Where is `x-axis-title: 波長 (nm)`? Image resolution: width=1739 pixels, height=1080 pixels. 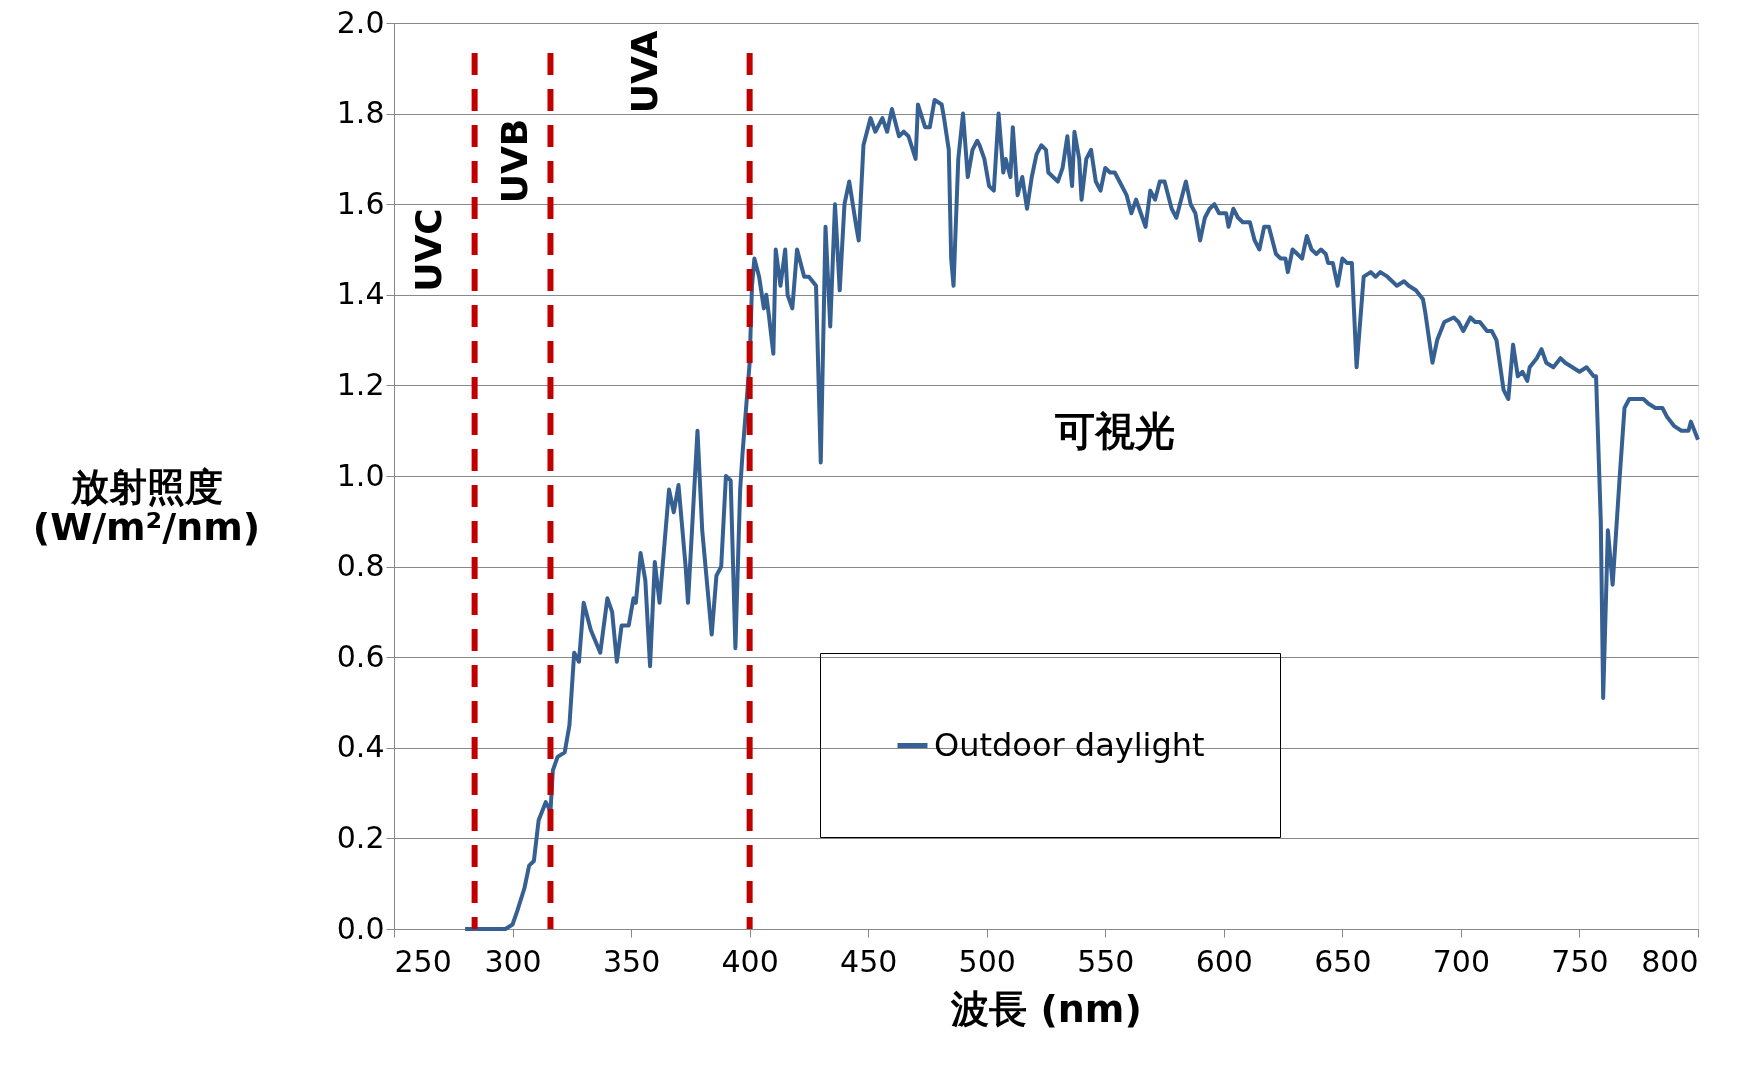 x-axis-title: 波長 (nm) is located at coordinates (1046, 1008).